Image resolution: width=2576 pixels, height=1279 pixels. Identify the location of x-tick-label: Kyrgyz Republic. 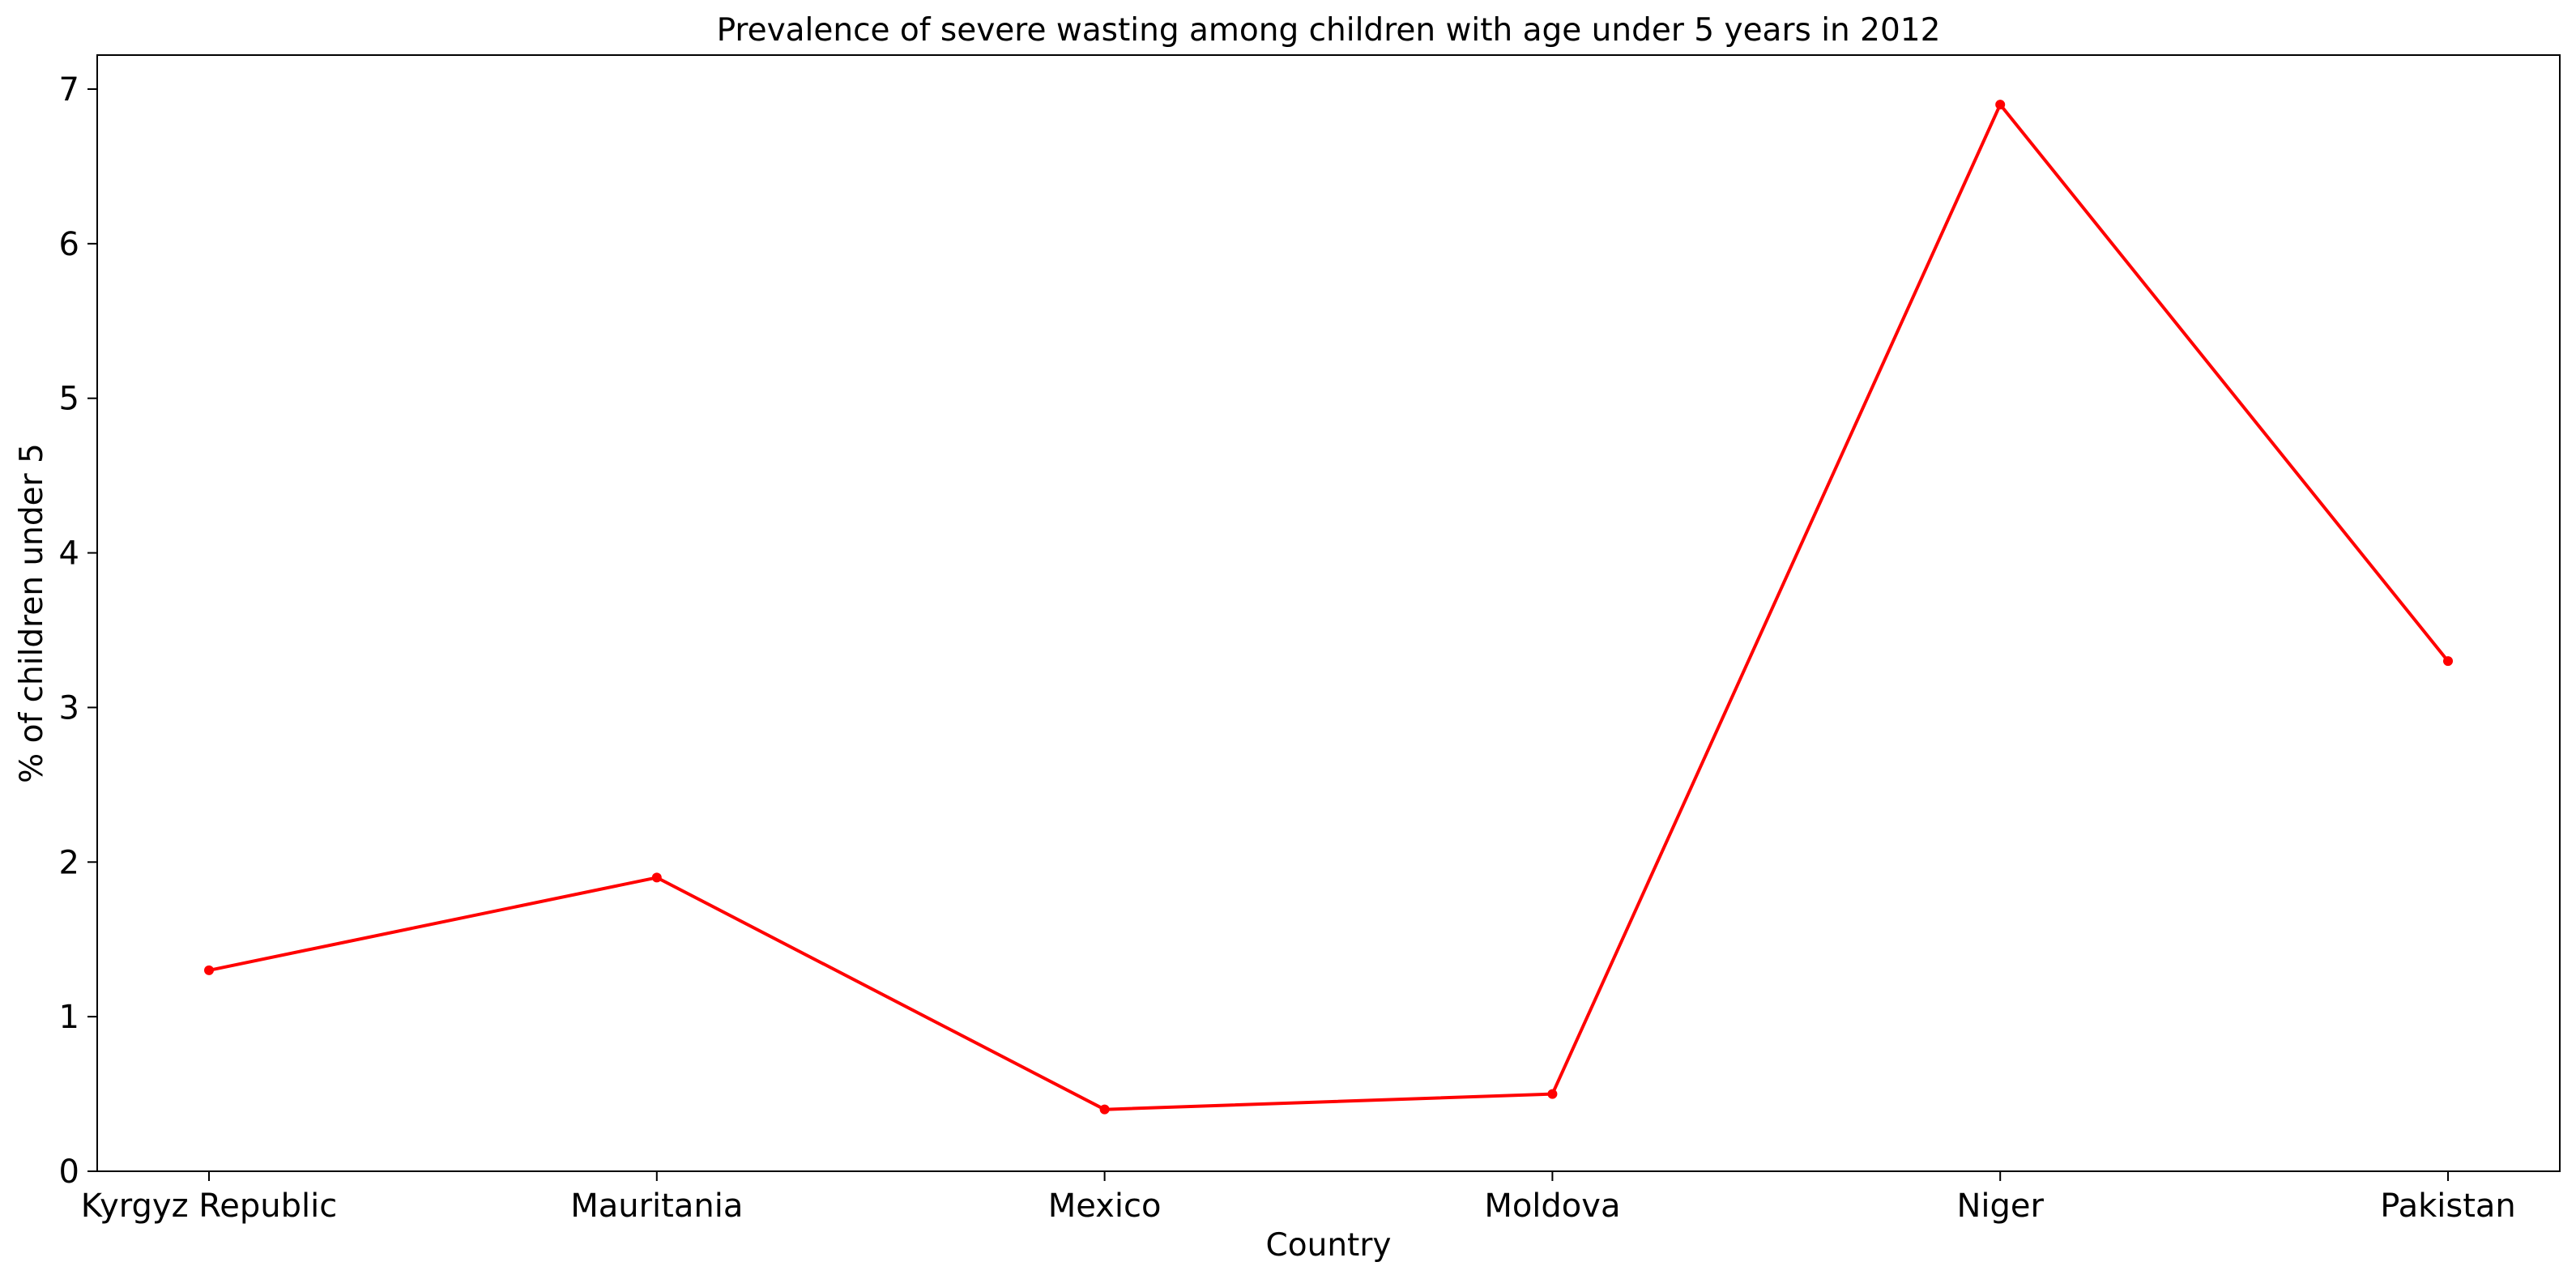
(209, 1206).